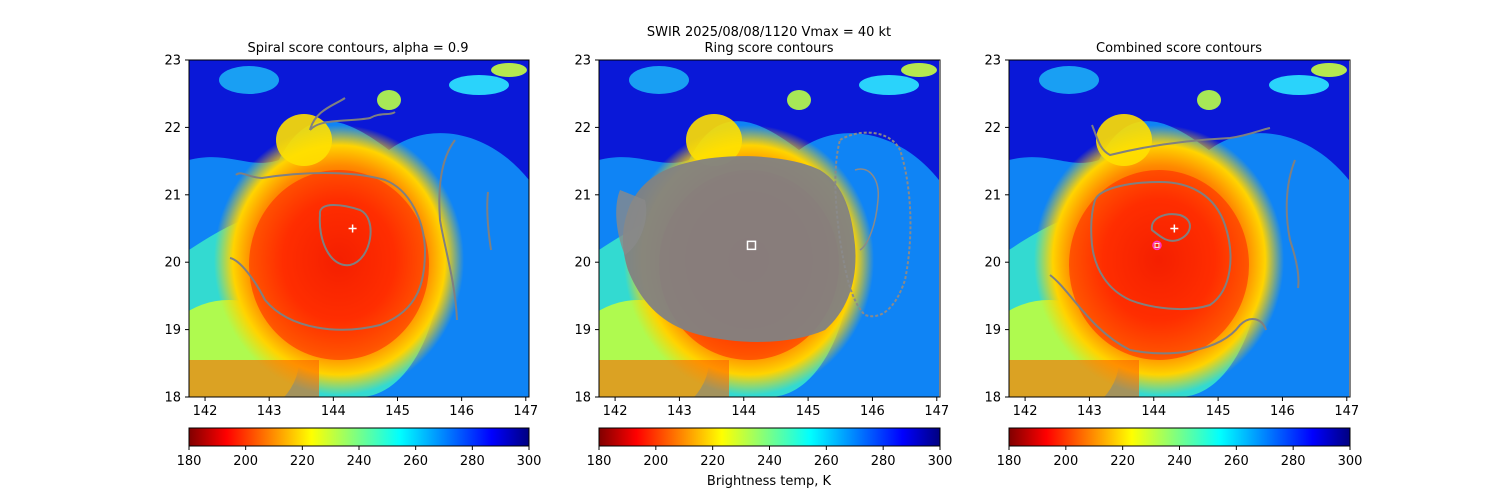  Describe the element at coordinates (1179, 48) in the screenshot. I see `panel-title: Combined score contours` at that location.